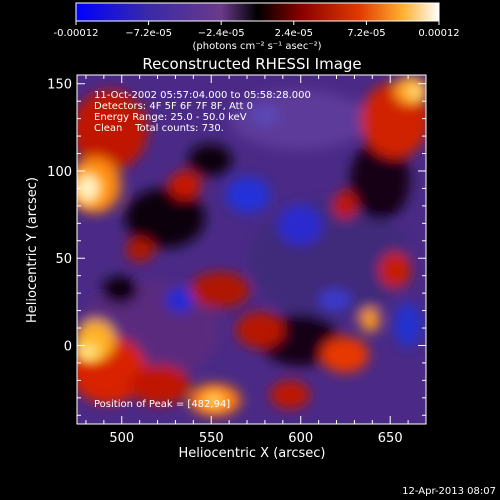 This screenshot has height=500, width=500. What do you see at coordinates (252, 453) in the screenshot?
I see `x-axis-label: Heliocentric X (arcsec)` at bounding box center [252, 453].